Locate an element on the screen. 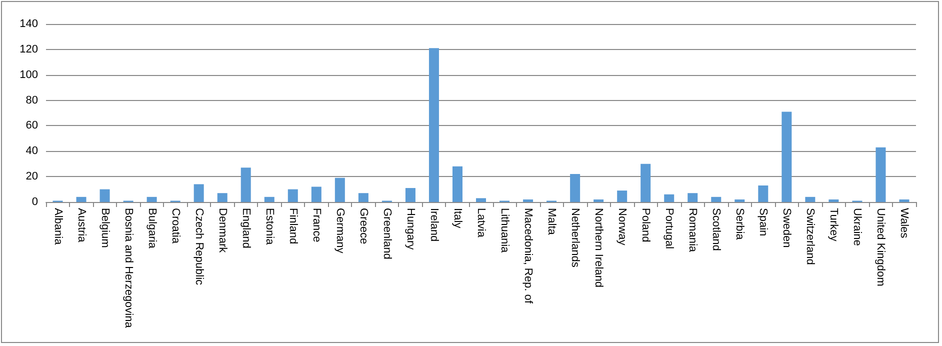 This screenshot has width=942, height=346. x-tick-label: Bulgaria is located at coordinates (152, 229).